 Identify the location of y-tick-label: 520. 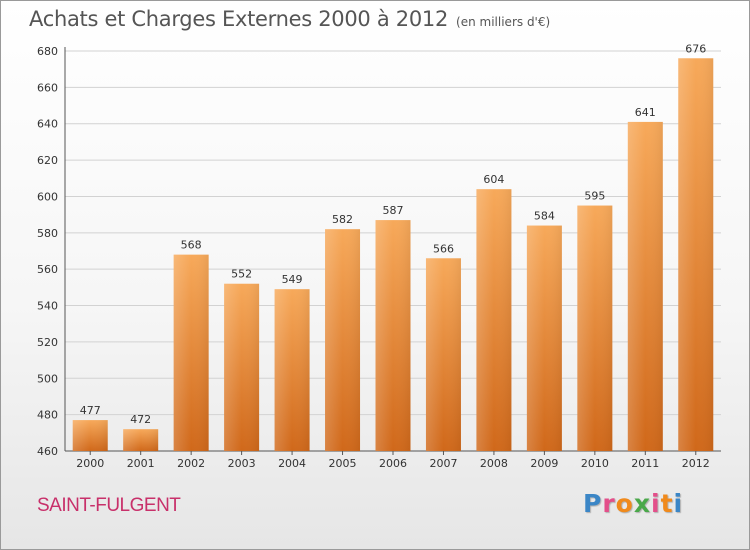
(47, 342).